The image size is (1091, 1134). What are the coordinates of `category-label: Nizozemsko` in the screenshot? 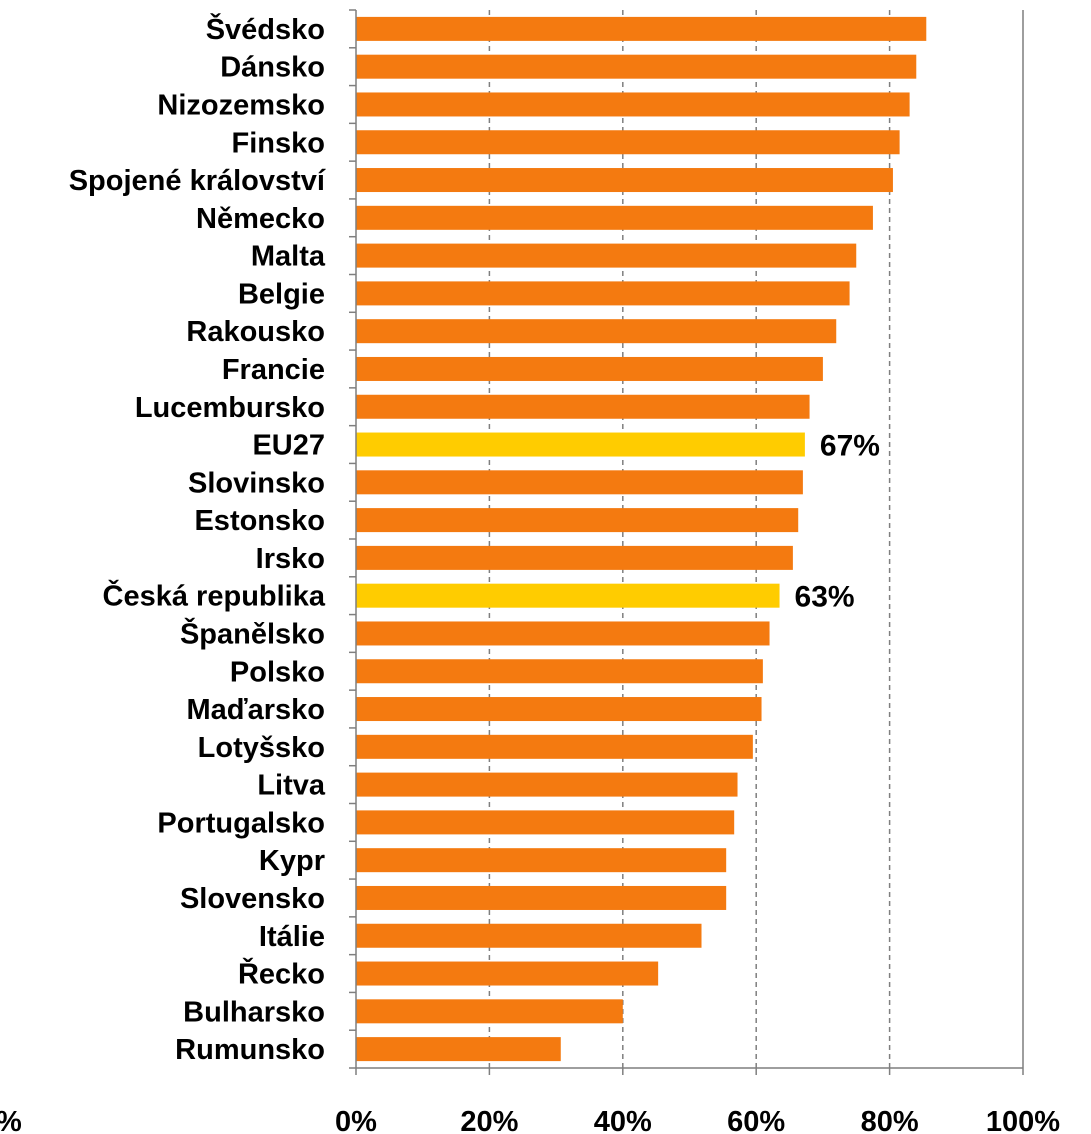 It's located at (241, 105).